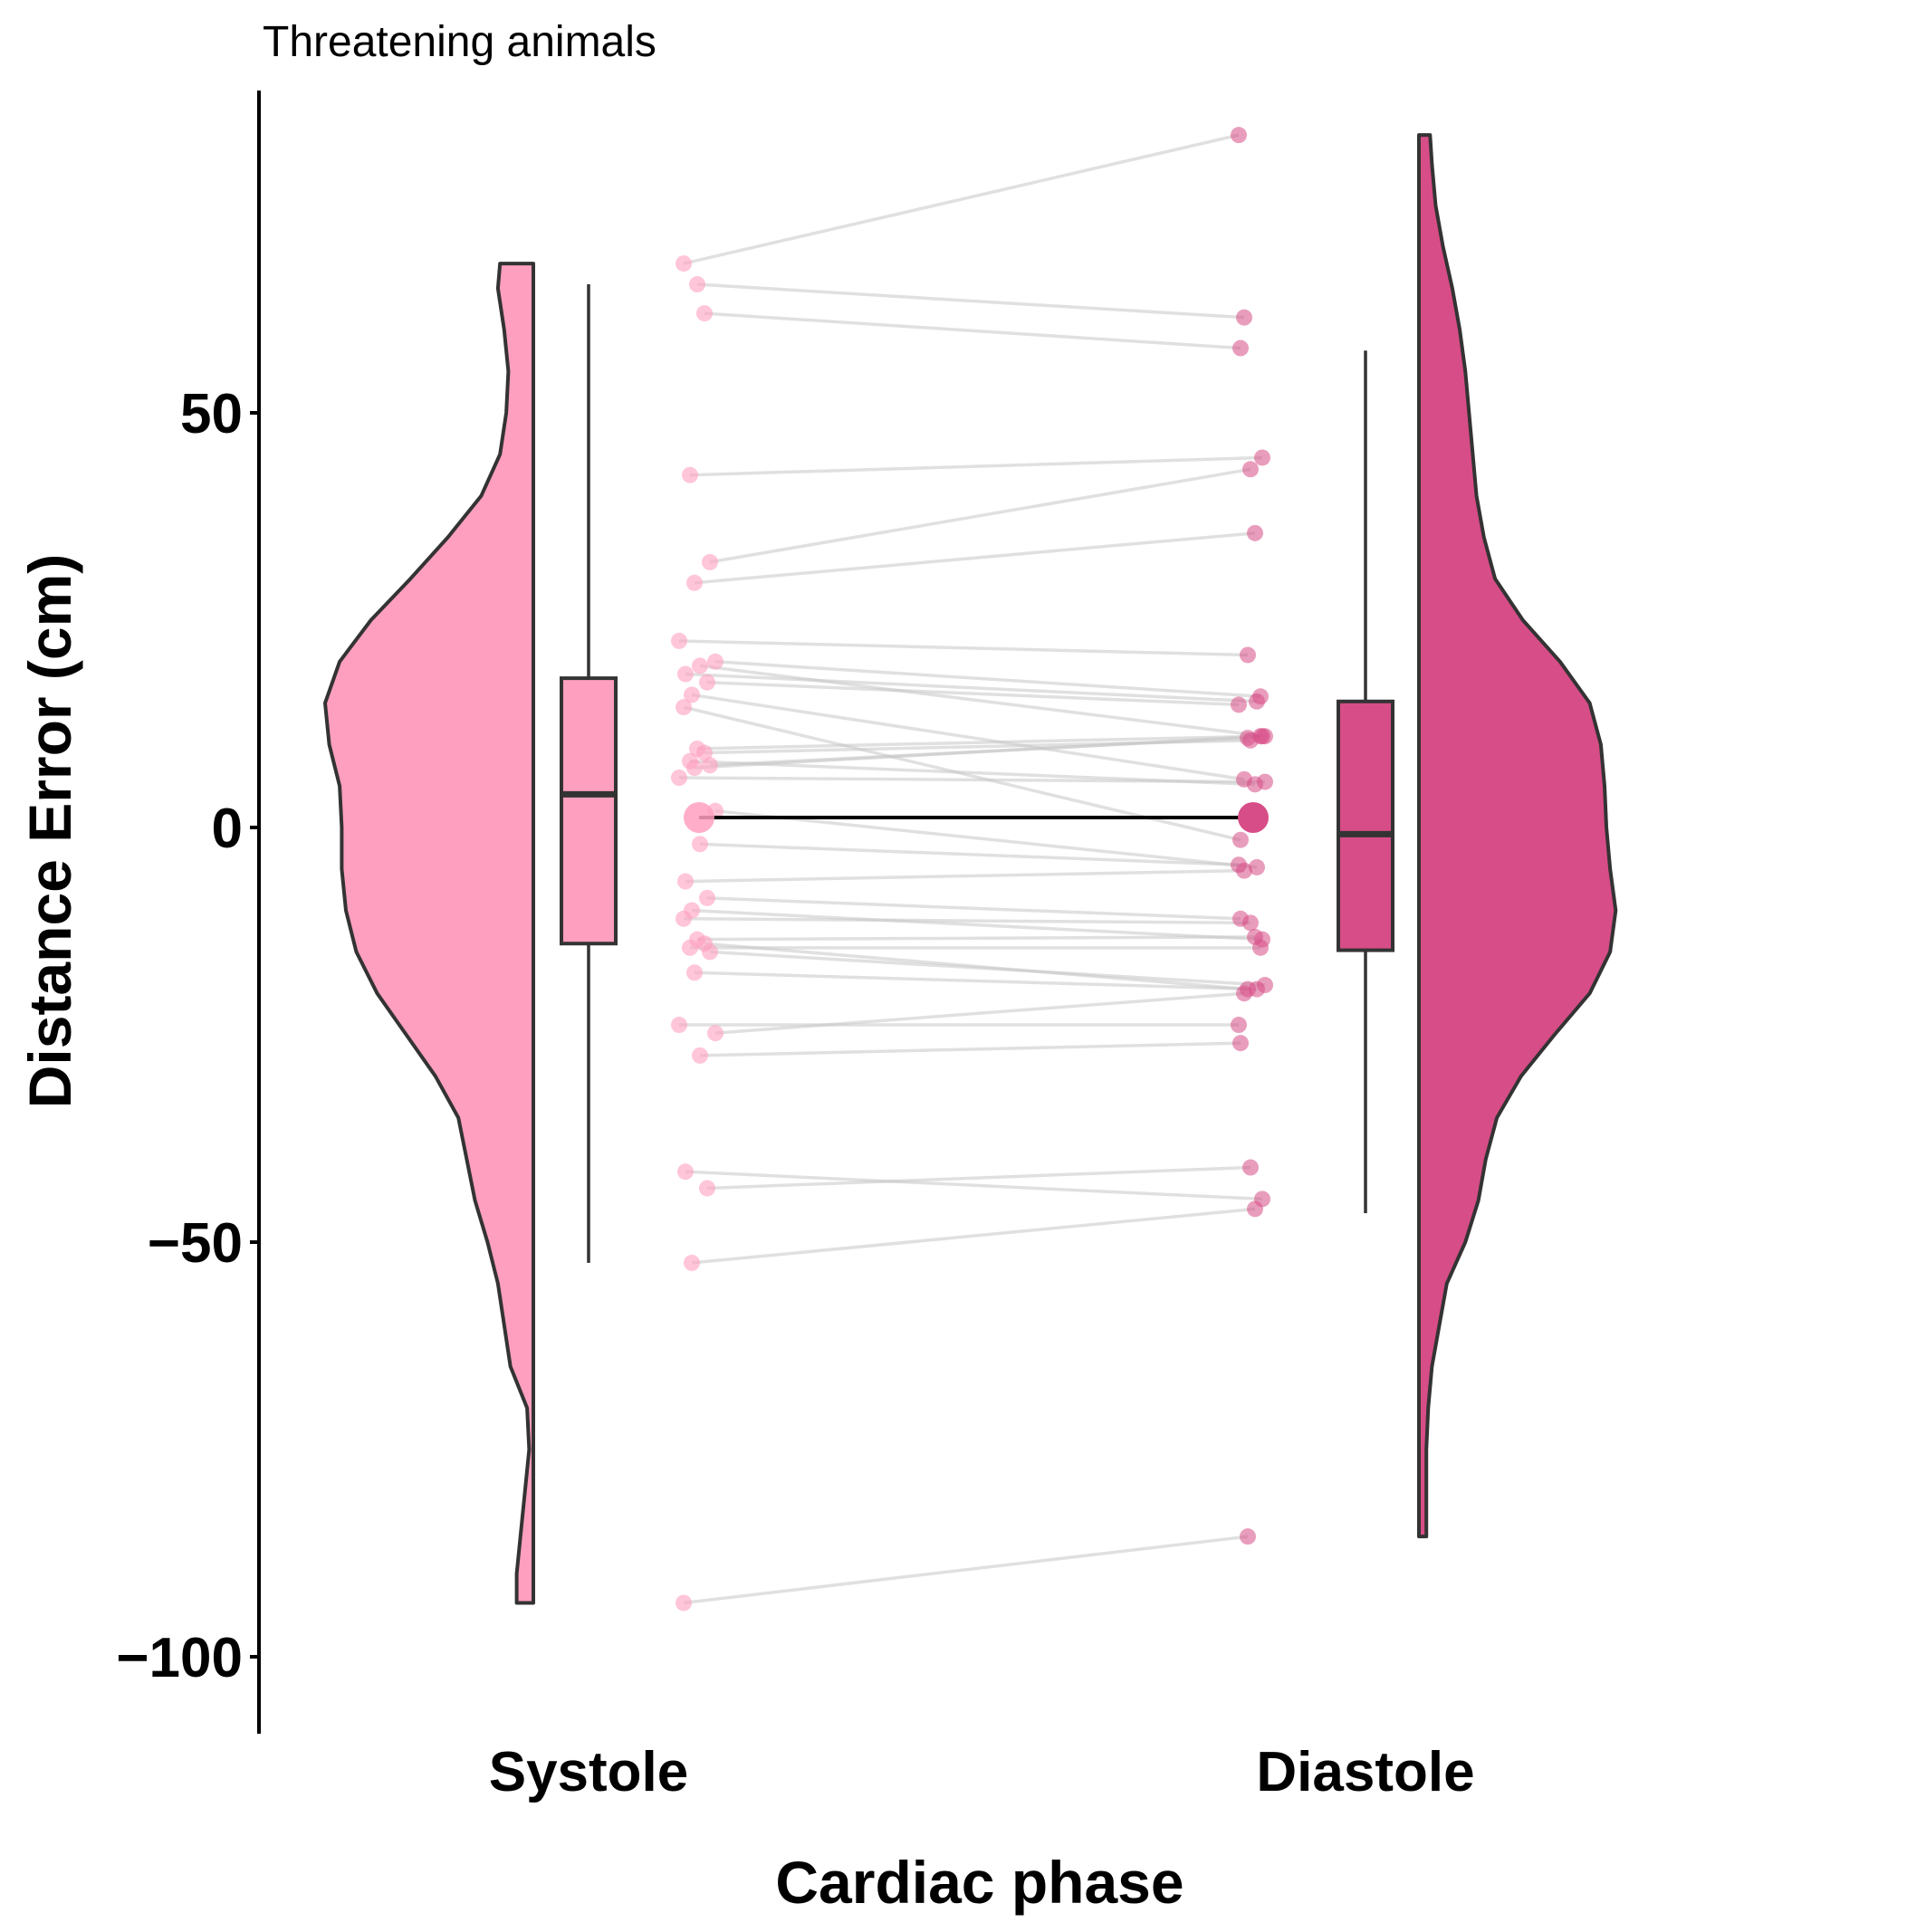  I want to click on violin-systole, so click(429, 933).